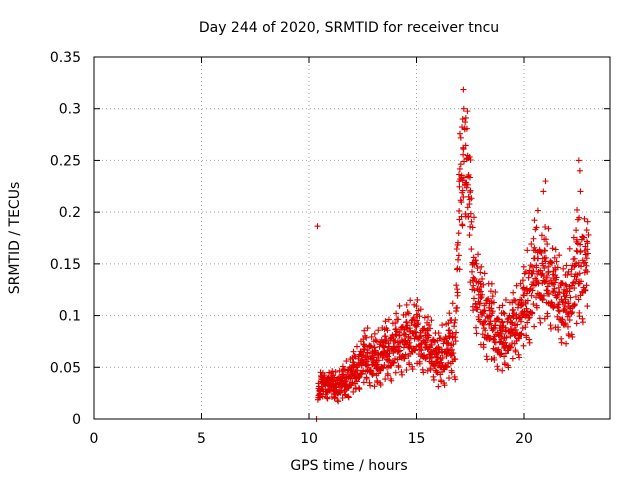 This screenshot has width=640, height=480. I want to click on y-tick-label: 0.35, so click(65, 58).